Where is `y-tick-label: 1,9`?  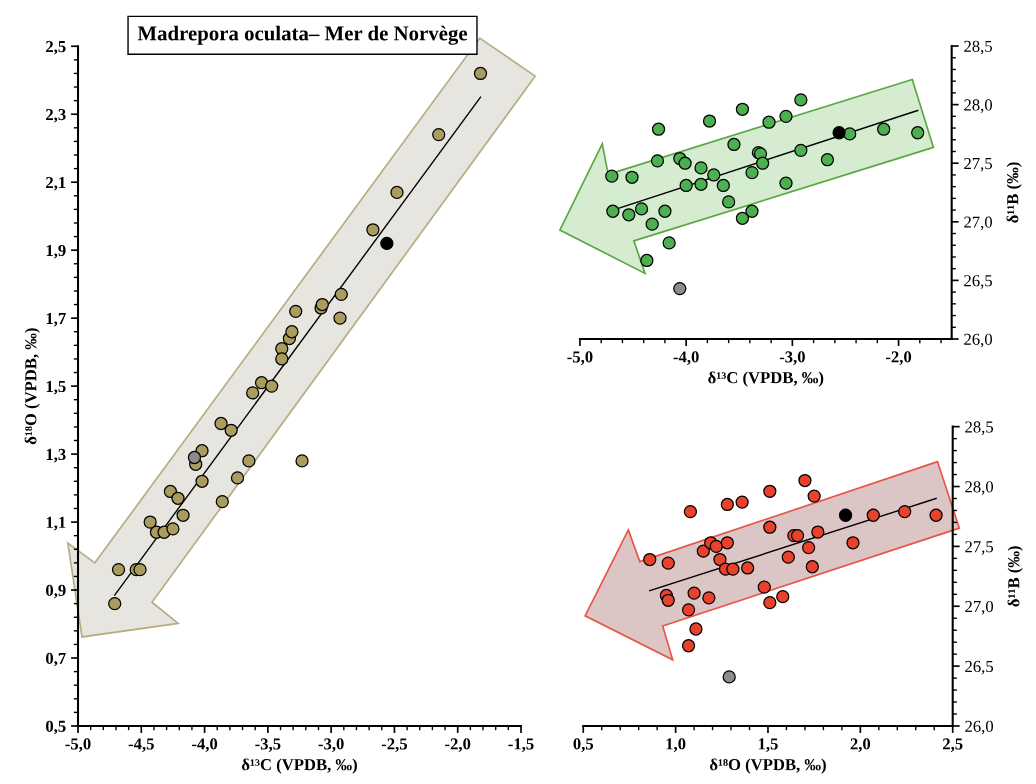
y-tick-label: 1,9 is located at coordinates (56, 251).